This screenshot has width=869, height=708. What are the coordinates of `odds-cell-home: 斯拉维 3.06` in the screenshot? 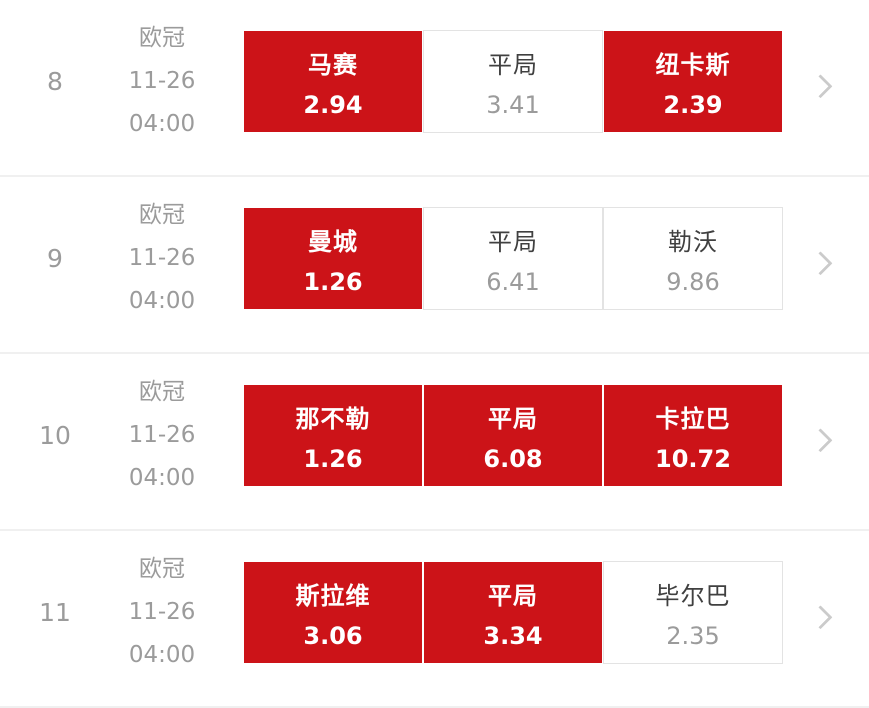 It's located at (333, 612).